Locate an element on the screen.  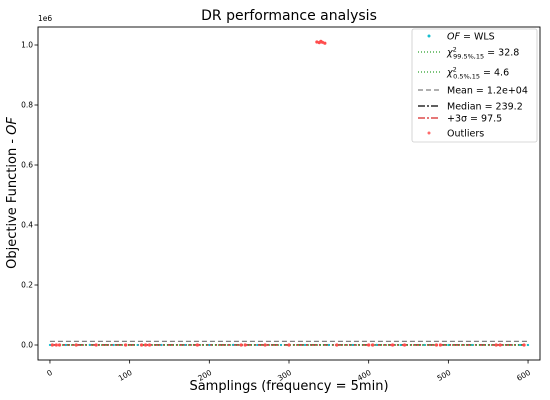
legend-text: = 32.8 is located at coordinates (501, 53).